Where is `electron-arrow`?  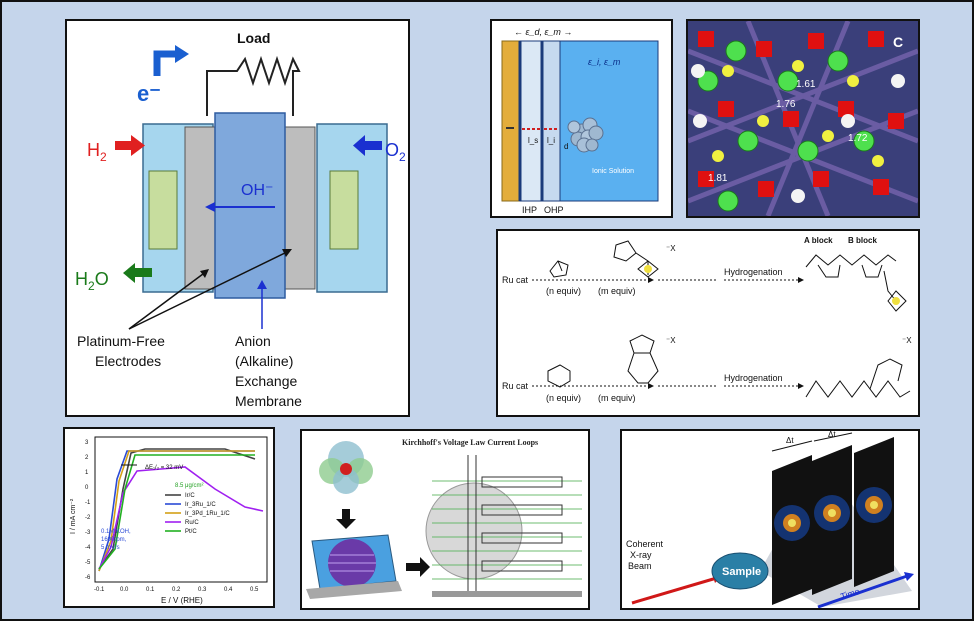 electron-arrow is located at coordinates (164, 63).